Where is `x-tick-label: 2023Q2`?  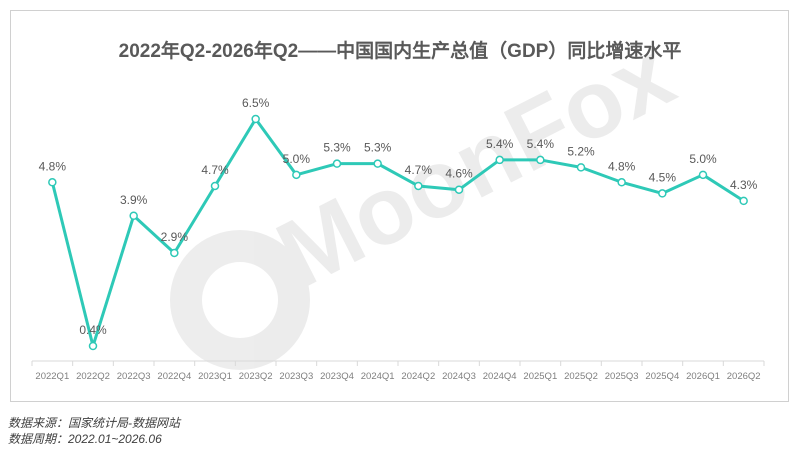 x-tick-label: 2023Q2 is located at coordinates (256, 376).